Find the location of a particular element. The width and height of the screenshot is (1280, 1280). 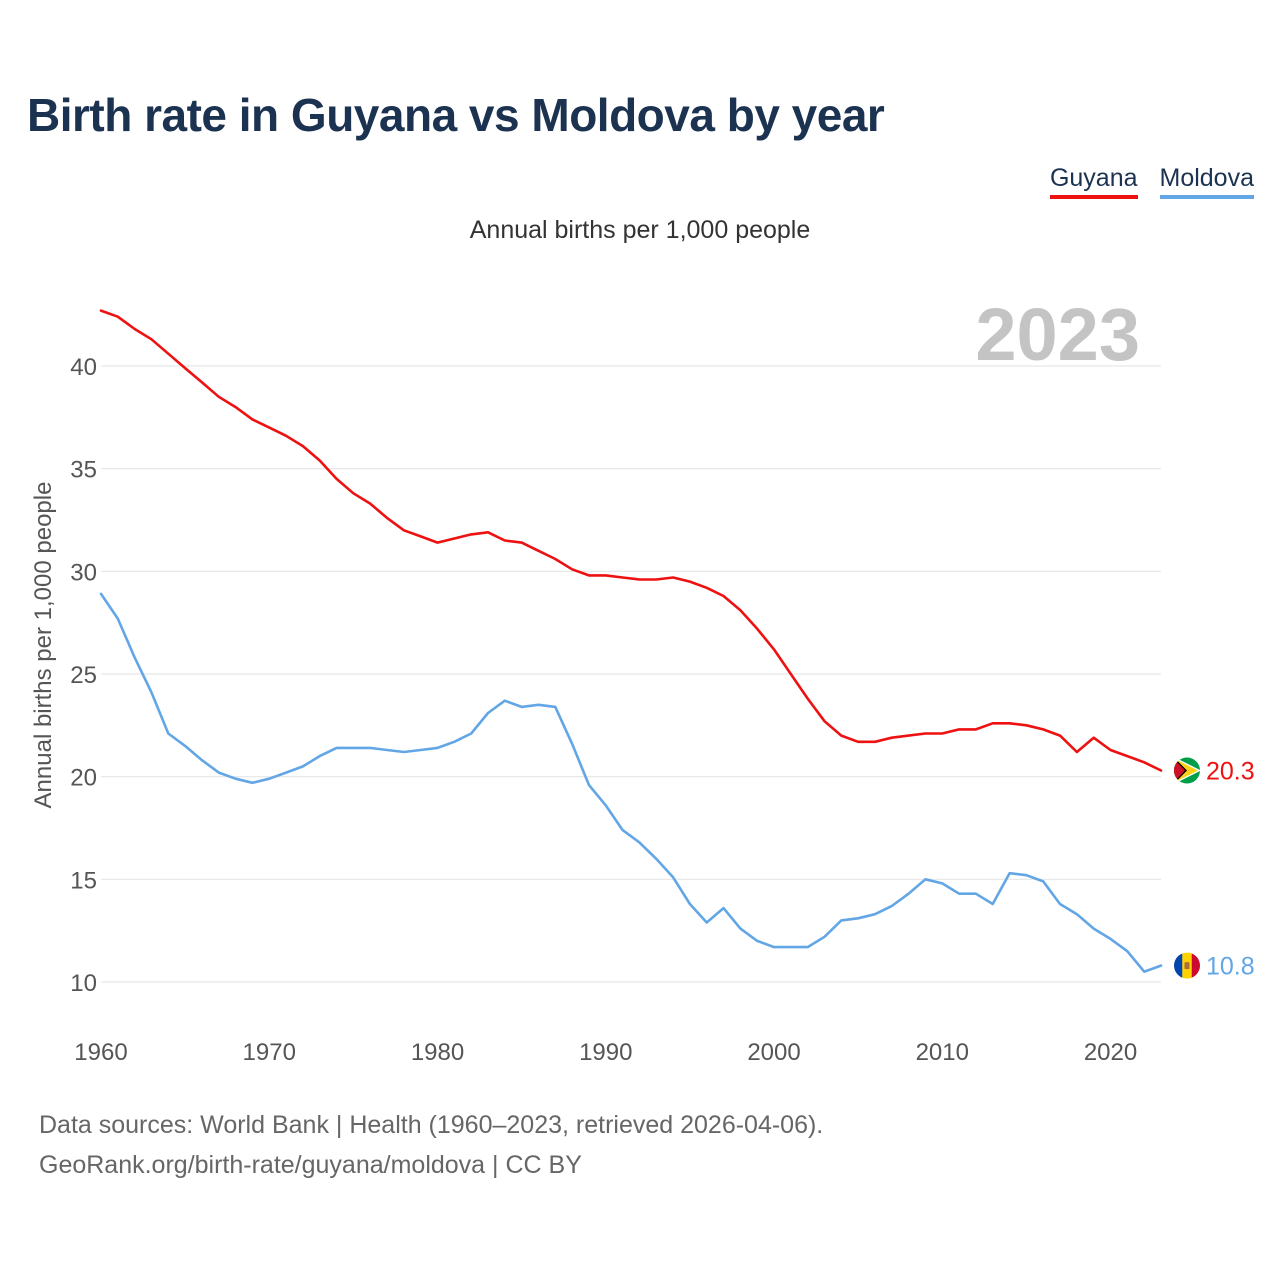

y-tick-label: 25 is located at coordinates (83, 675).